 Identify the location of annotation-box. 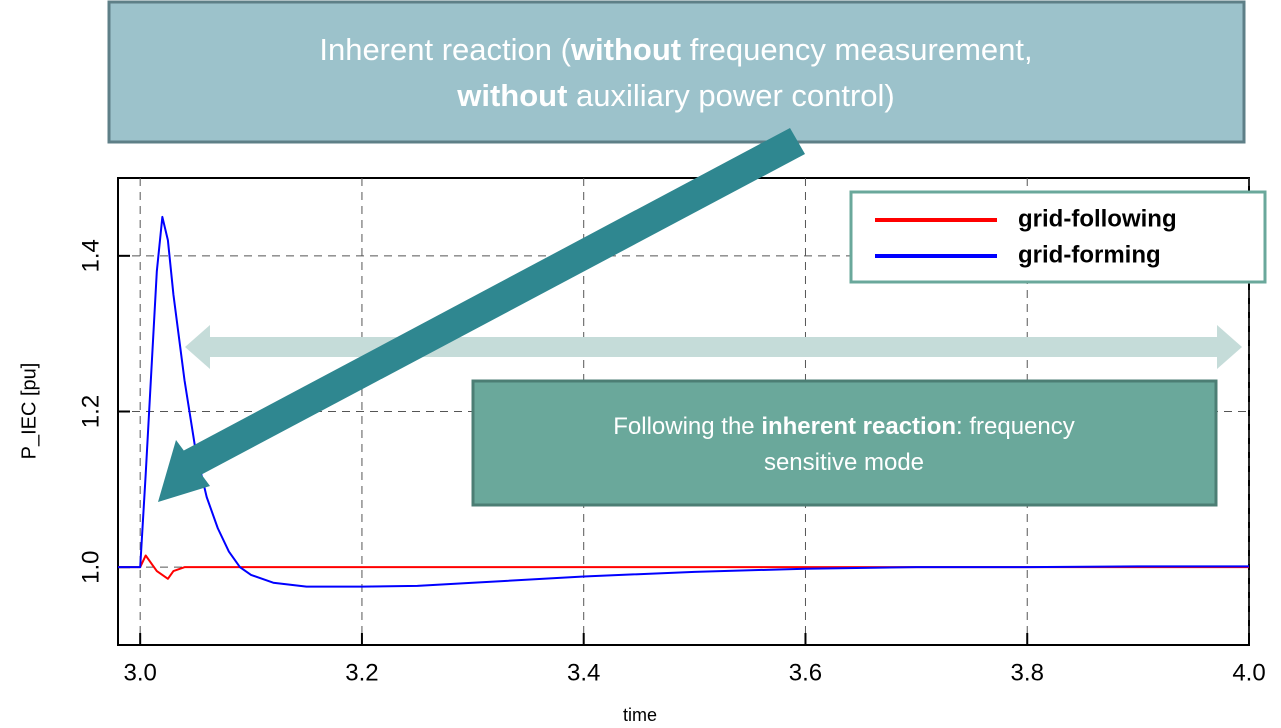
(844, 443).